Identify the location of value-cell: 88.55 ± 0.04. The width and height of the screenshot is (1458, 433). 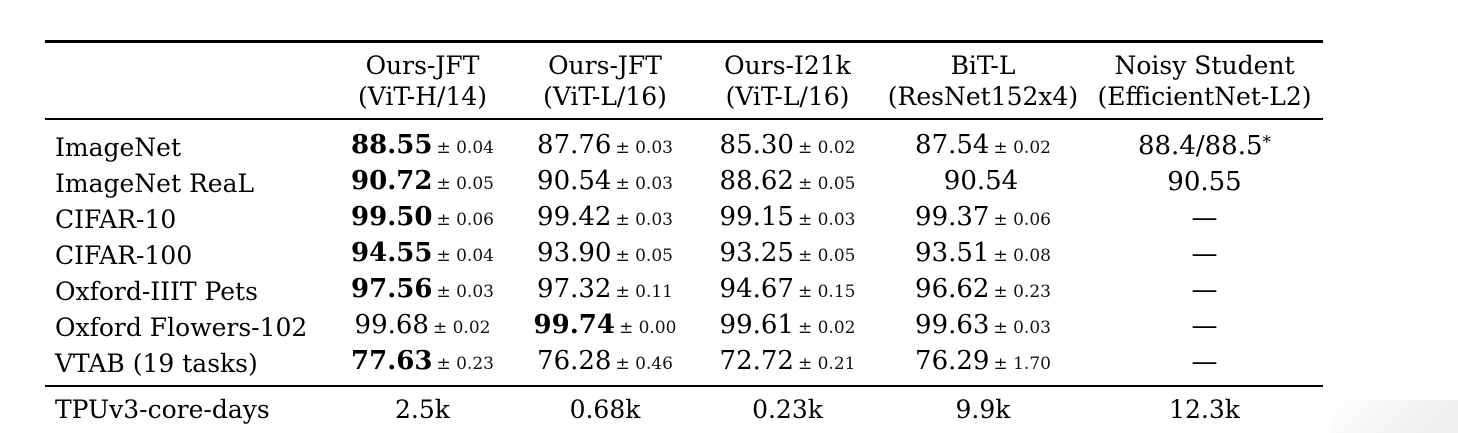
(422, 142).